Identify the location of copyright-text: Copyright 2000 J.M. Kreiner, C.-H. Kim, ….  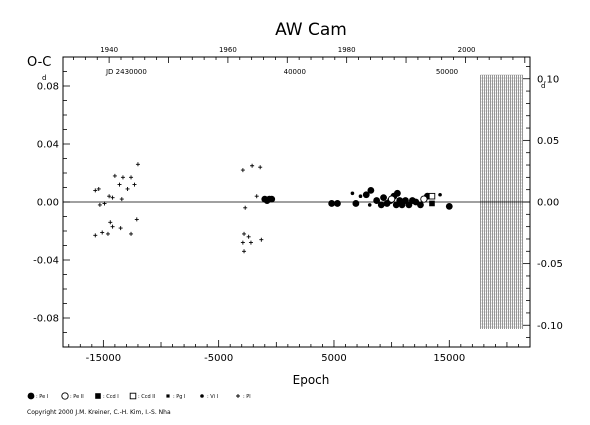
(99, 412).